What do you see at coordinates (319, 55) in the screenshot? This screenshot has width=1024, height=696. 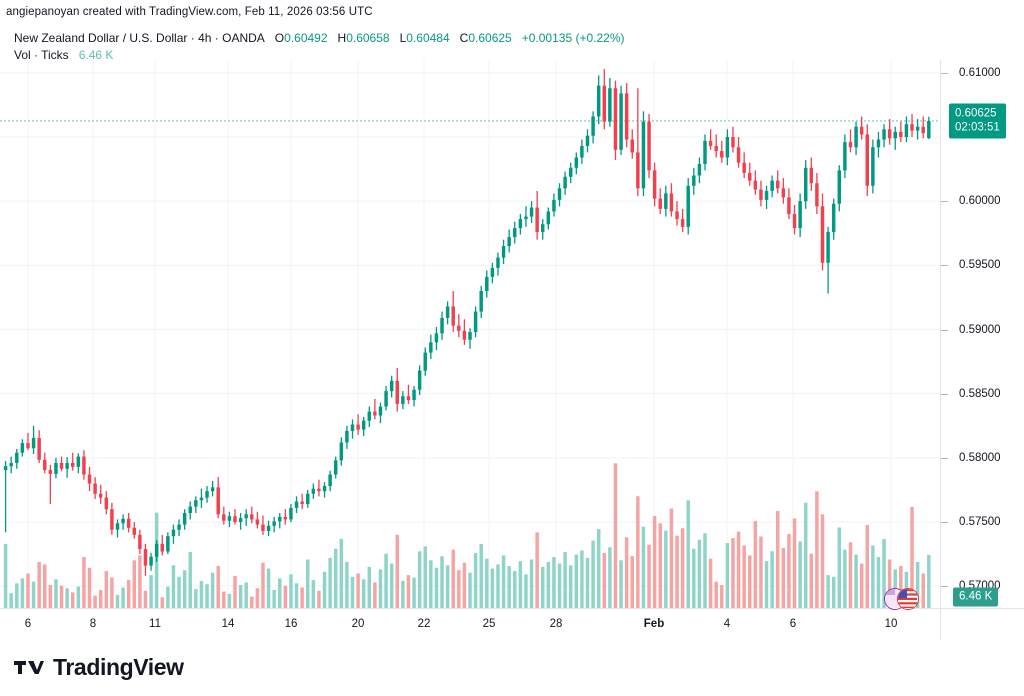 I see `legend-volume-row: Vol · Ticks 6.46 K` at bounding box center [319, 55].